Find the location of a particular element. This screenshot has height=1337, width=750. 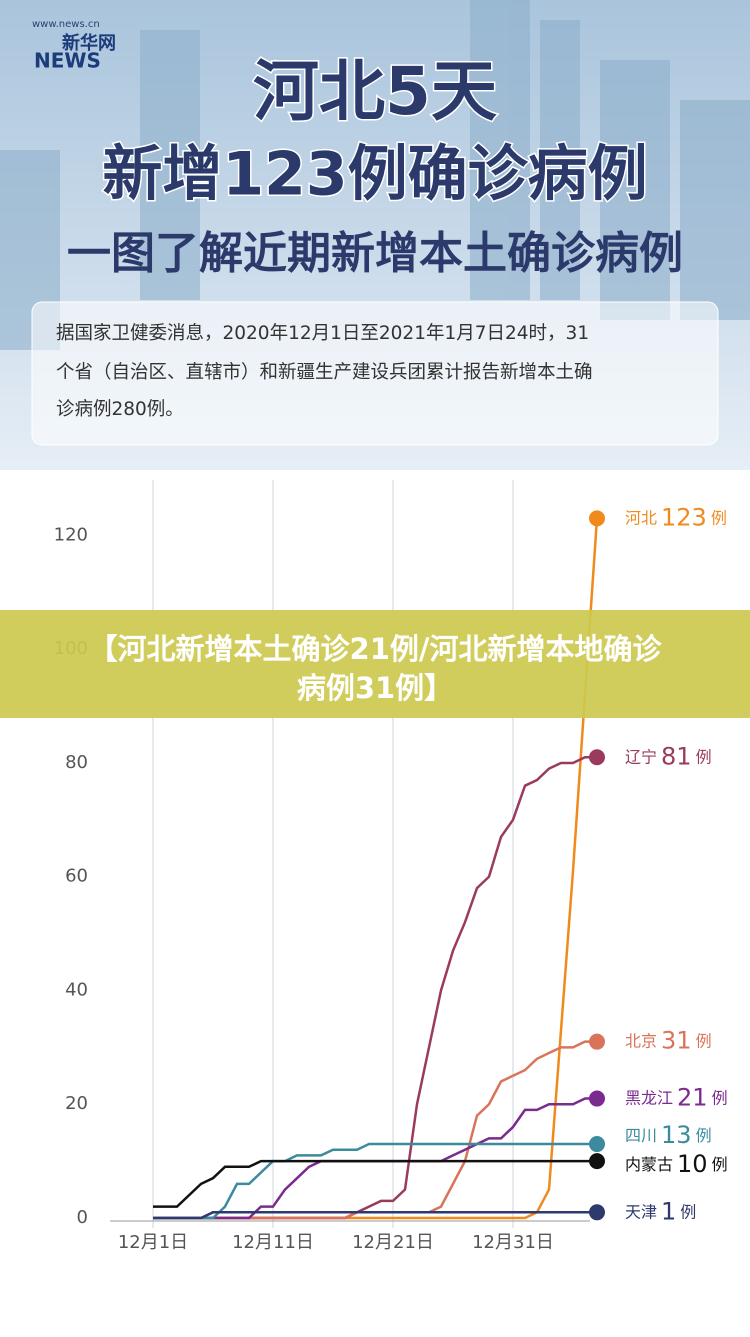

title: 新增123例确诊病例 is located at coordinates (374, 175).